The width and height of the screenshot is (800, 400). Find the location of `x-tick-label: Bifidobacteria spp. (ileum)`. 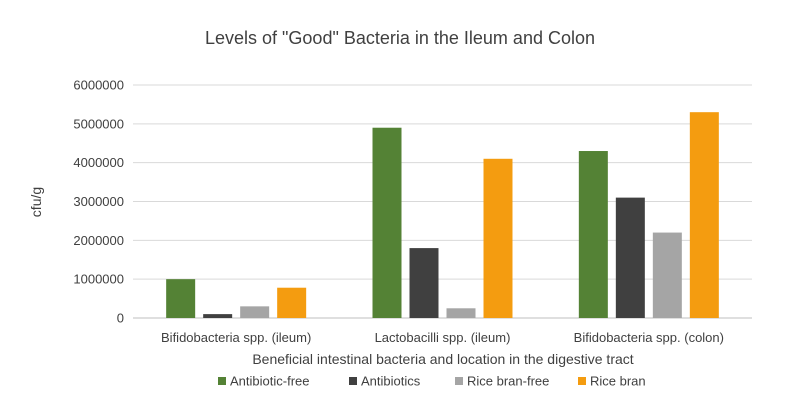

x-tick-label: Bifidobacteria spp. (ileum) is located at coordinates (236, 337).